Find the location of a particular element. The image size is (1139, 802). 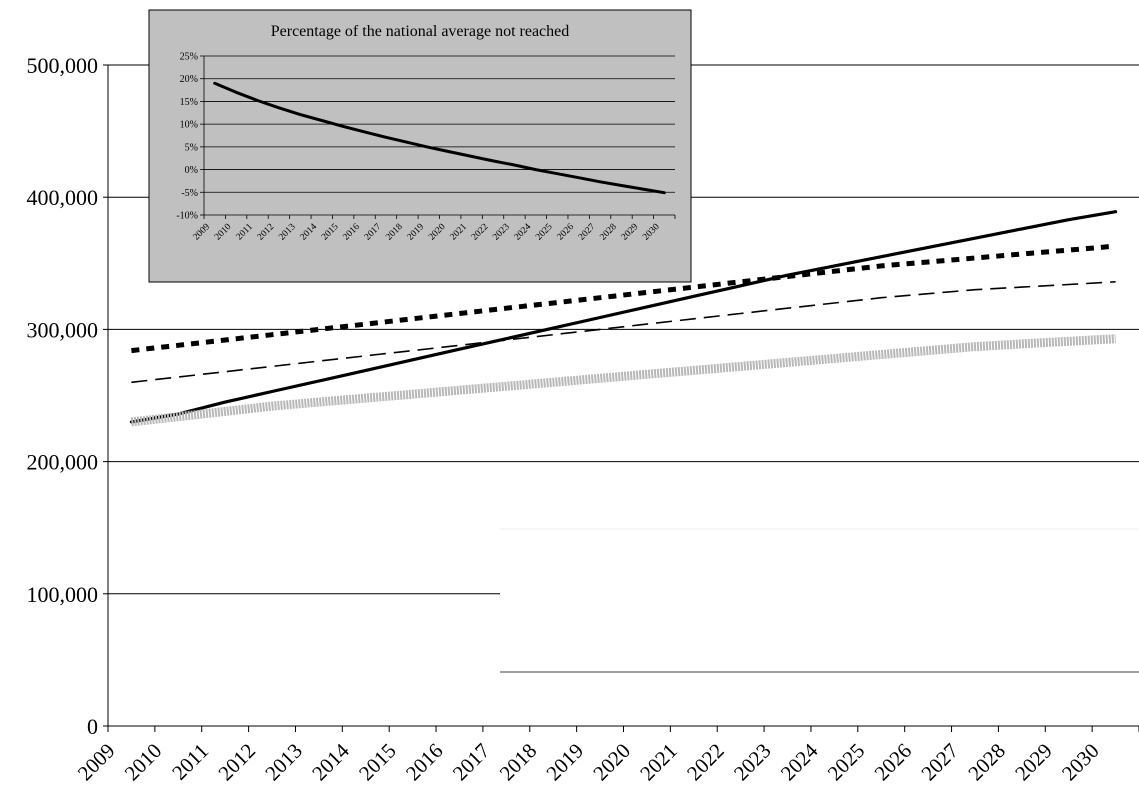

main-x-tick-label: 2014 is located at coordinates (330, 761).